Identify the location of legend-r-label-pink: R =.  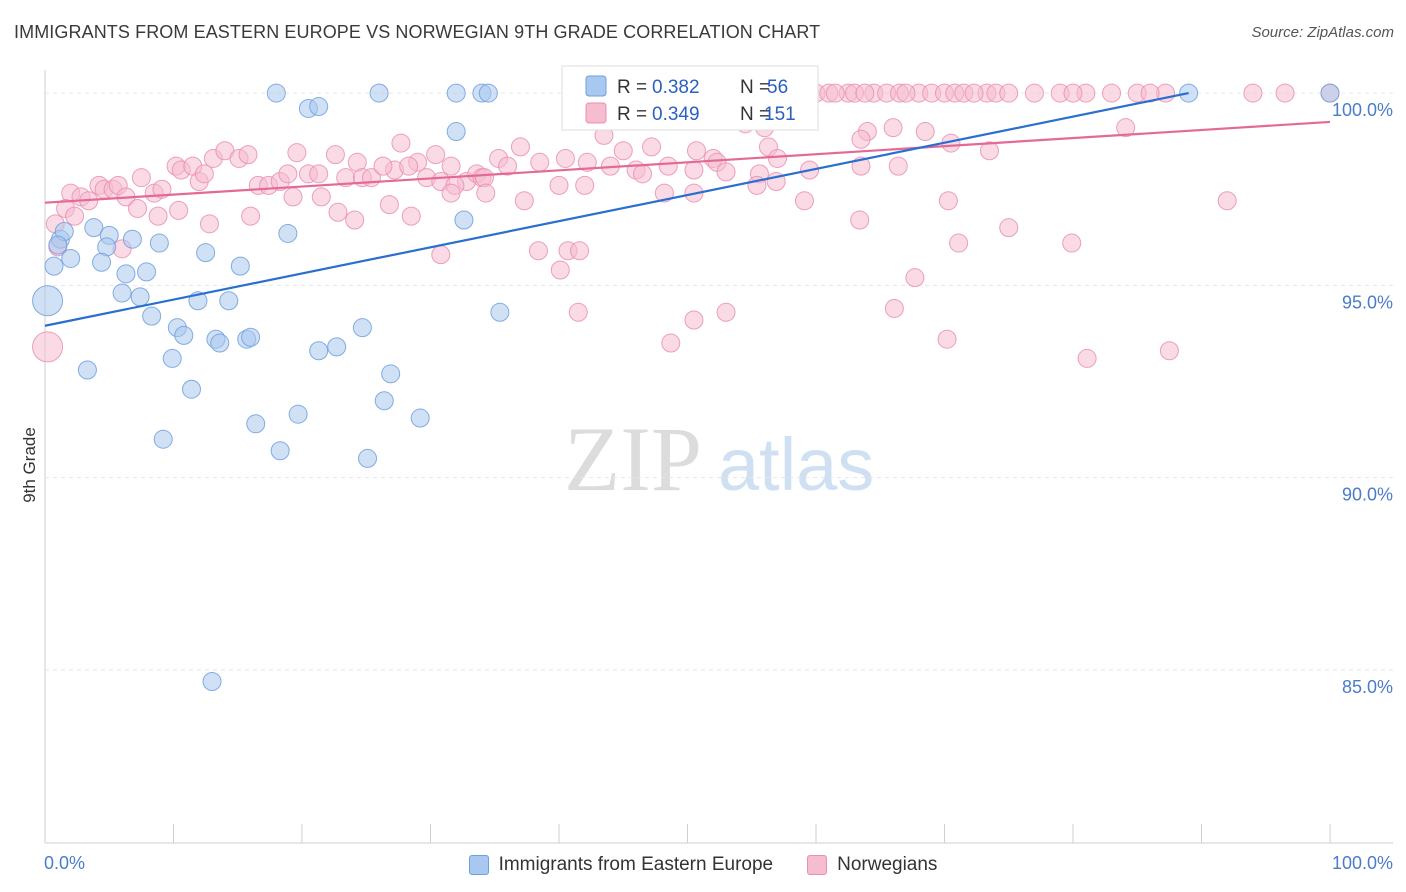
(632, 114).